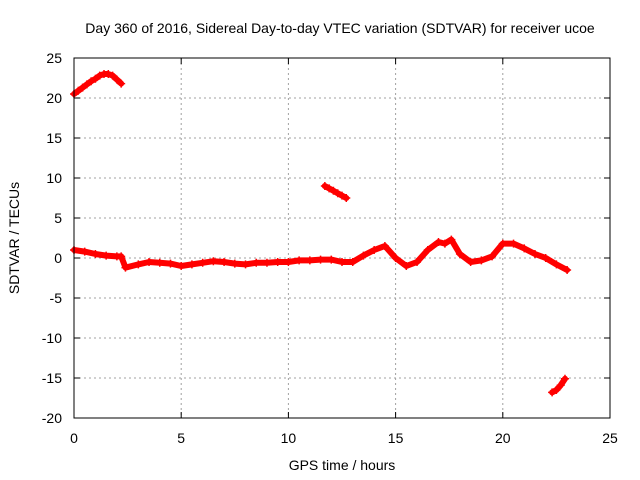  I want to click on series-segment-late-low, so click(558, 385).